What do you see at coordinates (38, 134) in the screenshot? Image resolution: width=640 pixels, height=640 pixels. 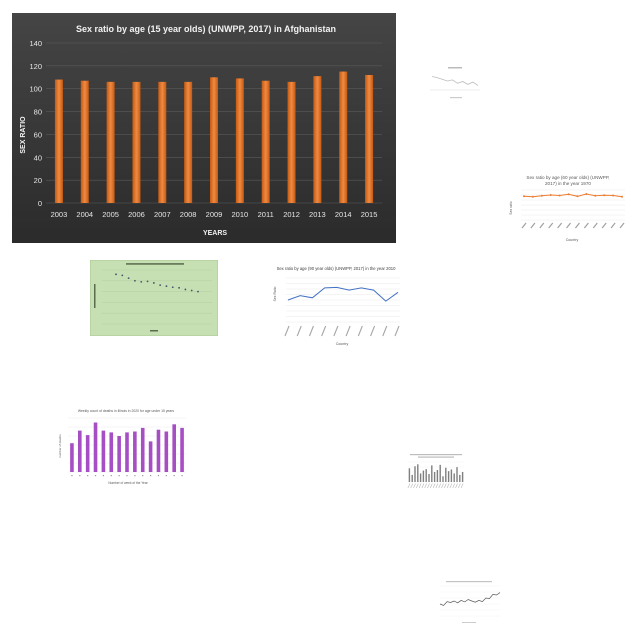 I see `y-tick-label: 60` at bounding box center [38, 134].